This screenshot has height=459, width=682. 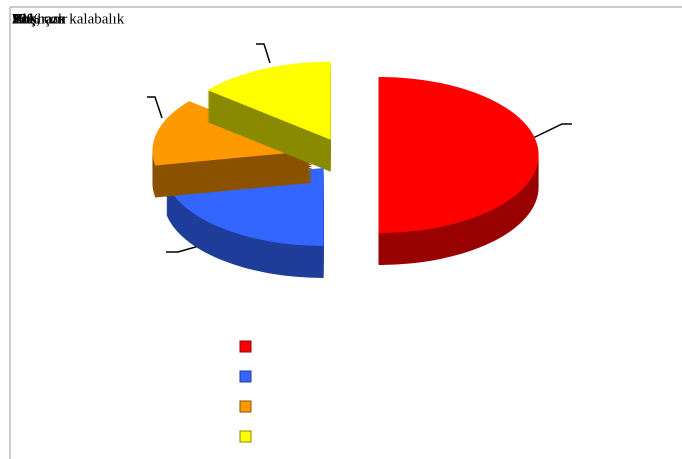 I want to click on value-label: 50%, so click(x=26, y=19).